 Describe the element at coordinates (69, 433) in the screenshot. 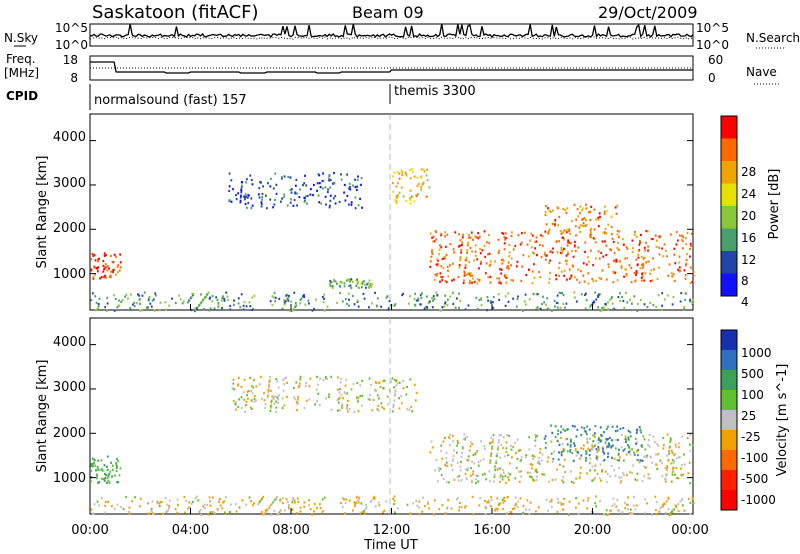

I see `velocity-ytick-2000: 2000` at that location.